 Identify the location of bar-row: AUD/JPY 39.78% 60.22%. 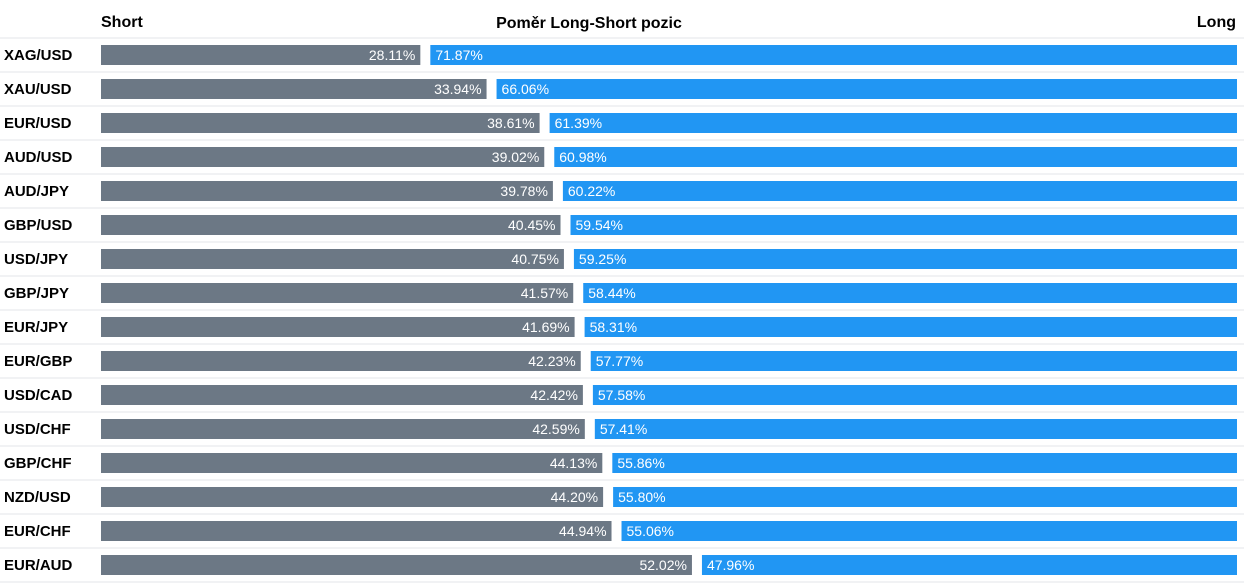
(620, 191).